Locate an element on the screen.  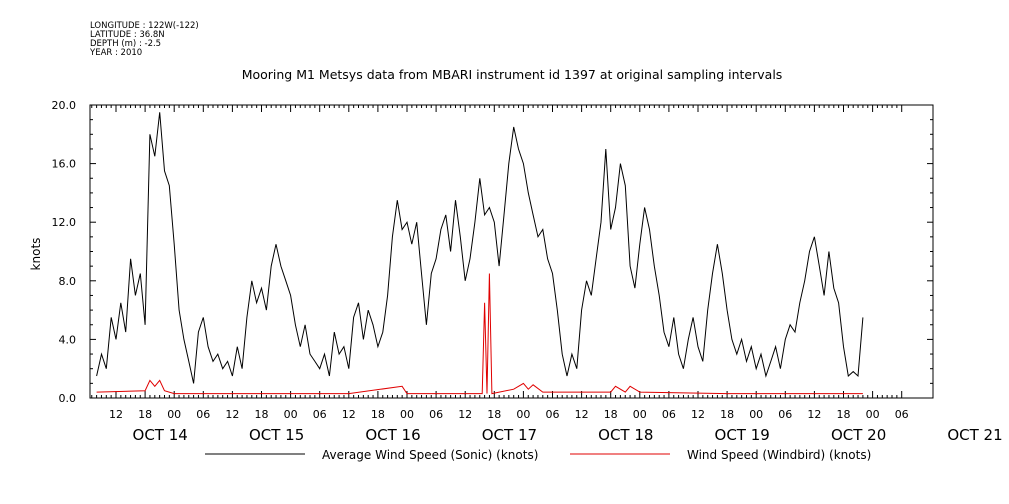
x-day-label: OCT 18 is located at coordinates (625, 435).